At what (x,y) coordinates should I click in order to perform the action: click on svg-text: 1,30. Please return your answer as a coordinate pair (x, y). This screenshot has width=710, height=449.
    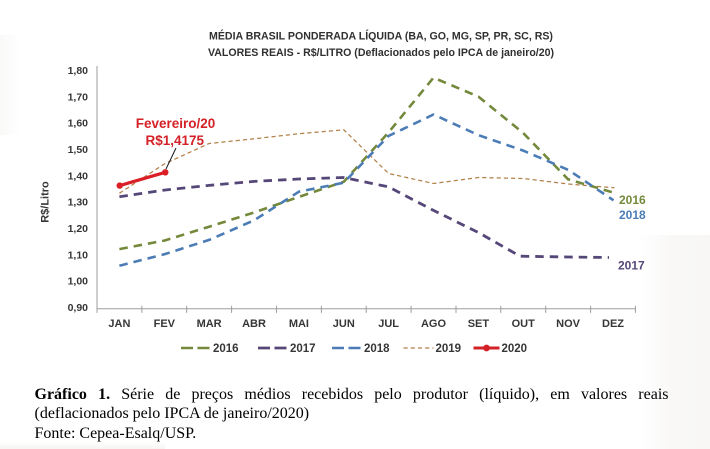
    Looking at the image, I should click on (78, 203).